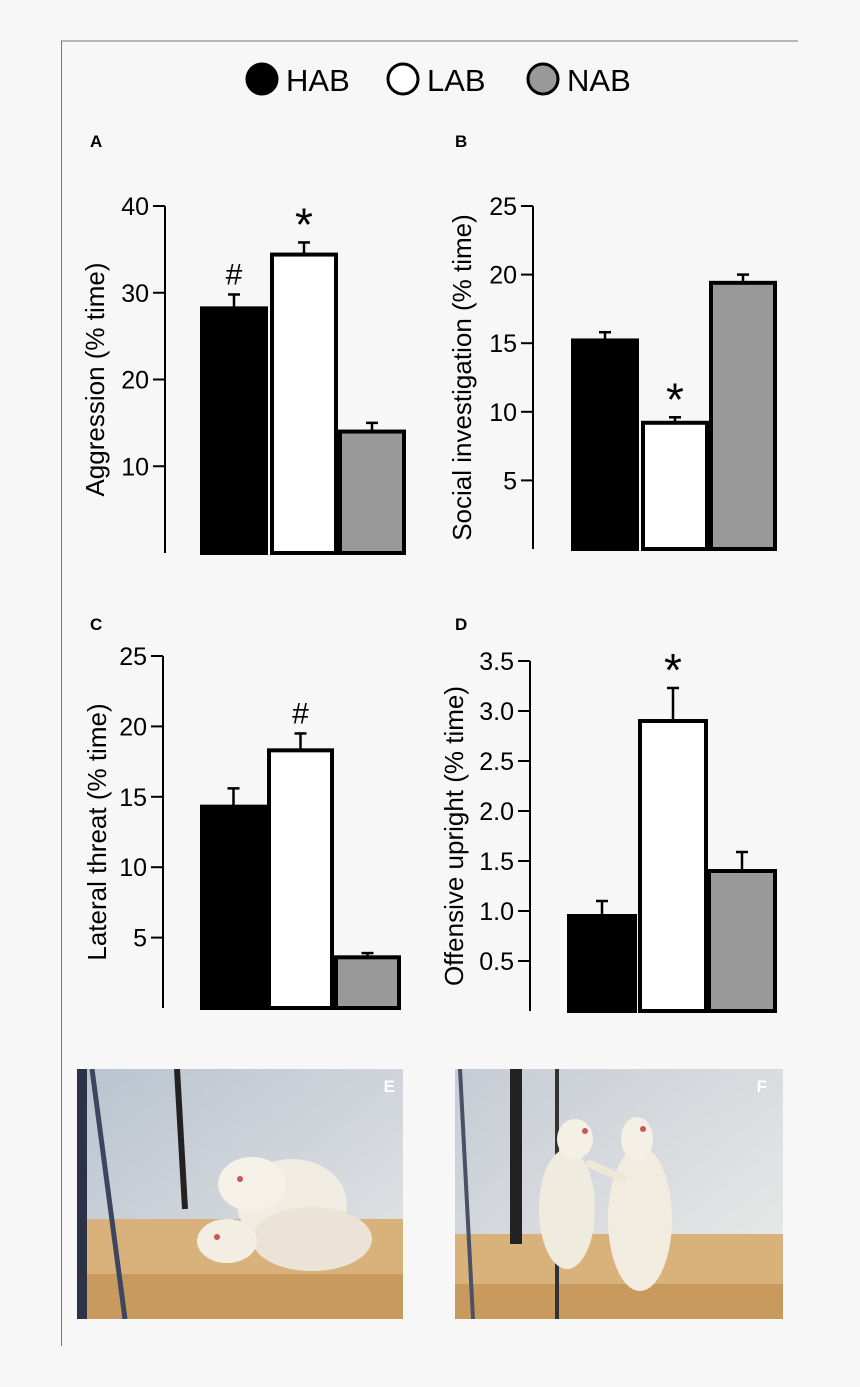  I want to click on photo-panel-f: F, so click(619, 1194).